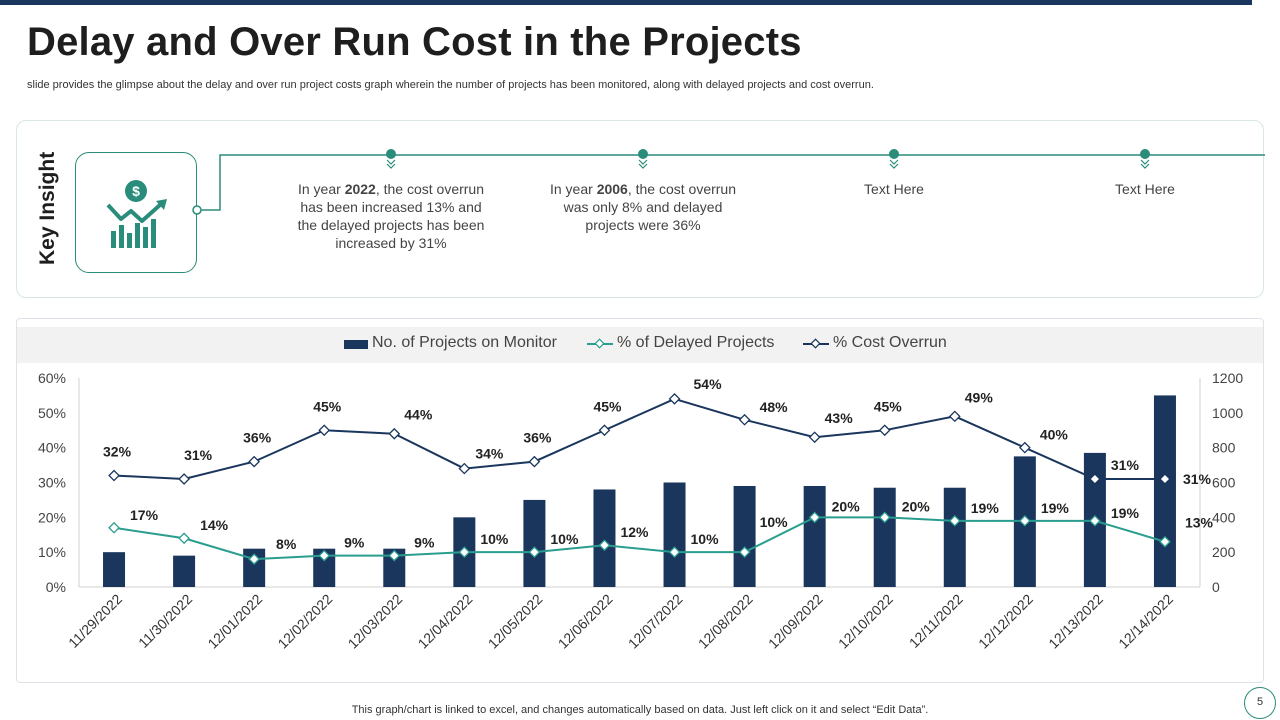  I want to click on cost-overrun-line, so click(639, 439).